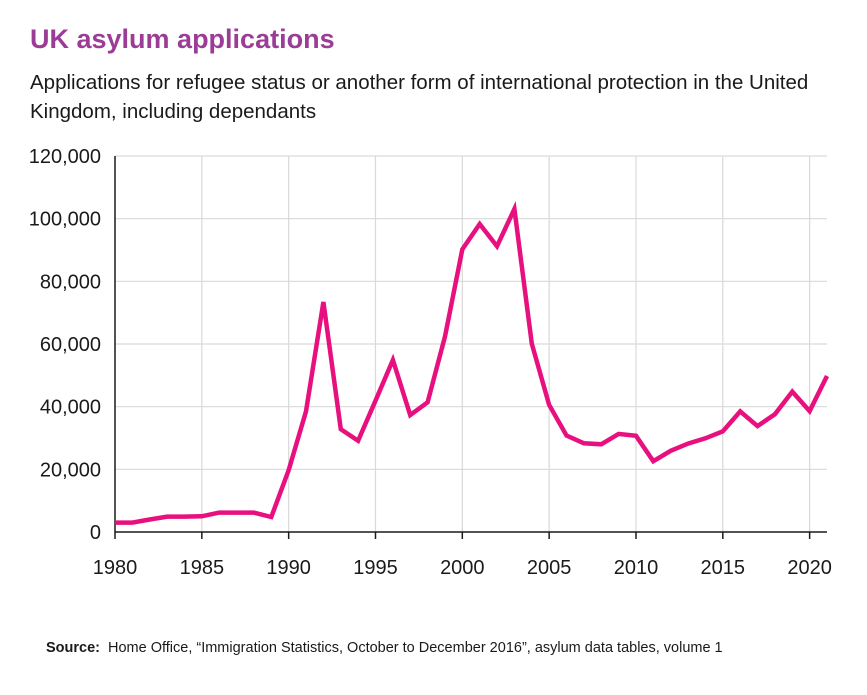 The image size is (867, 695). I want to click on y-tick-label: 80,000, so click(70, 282).